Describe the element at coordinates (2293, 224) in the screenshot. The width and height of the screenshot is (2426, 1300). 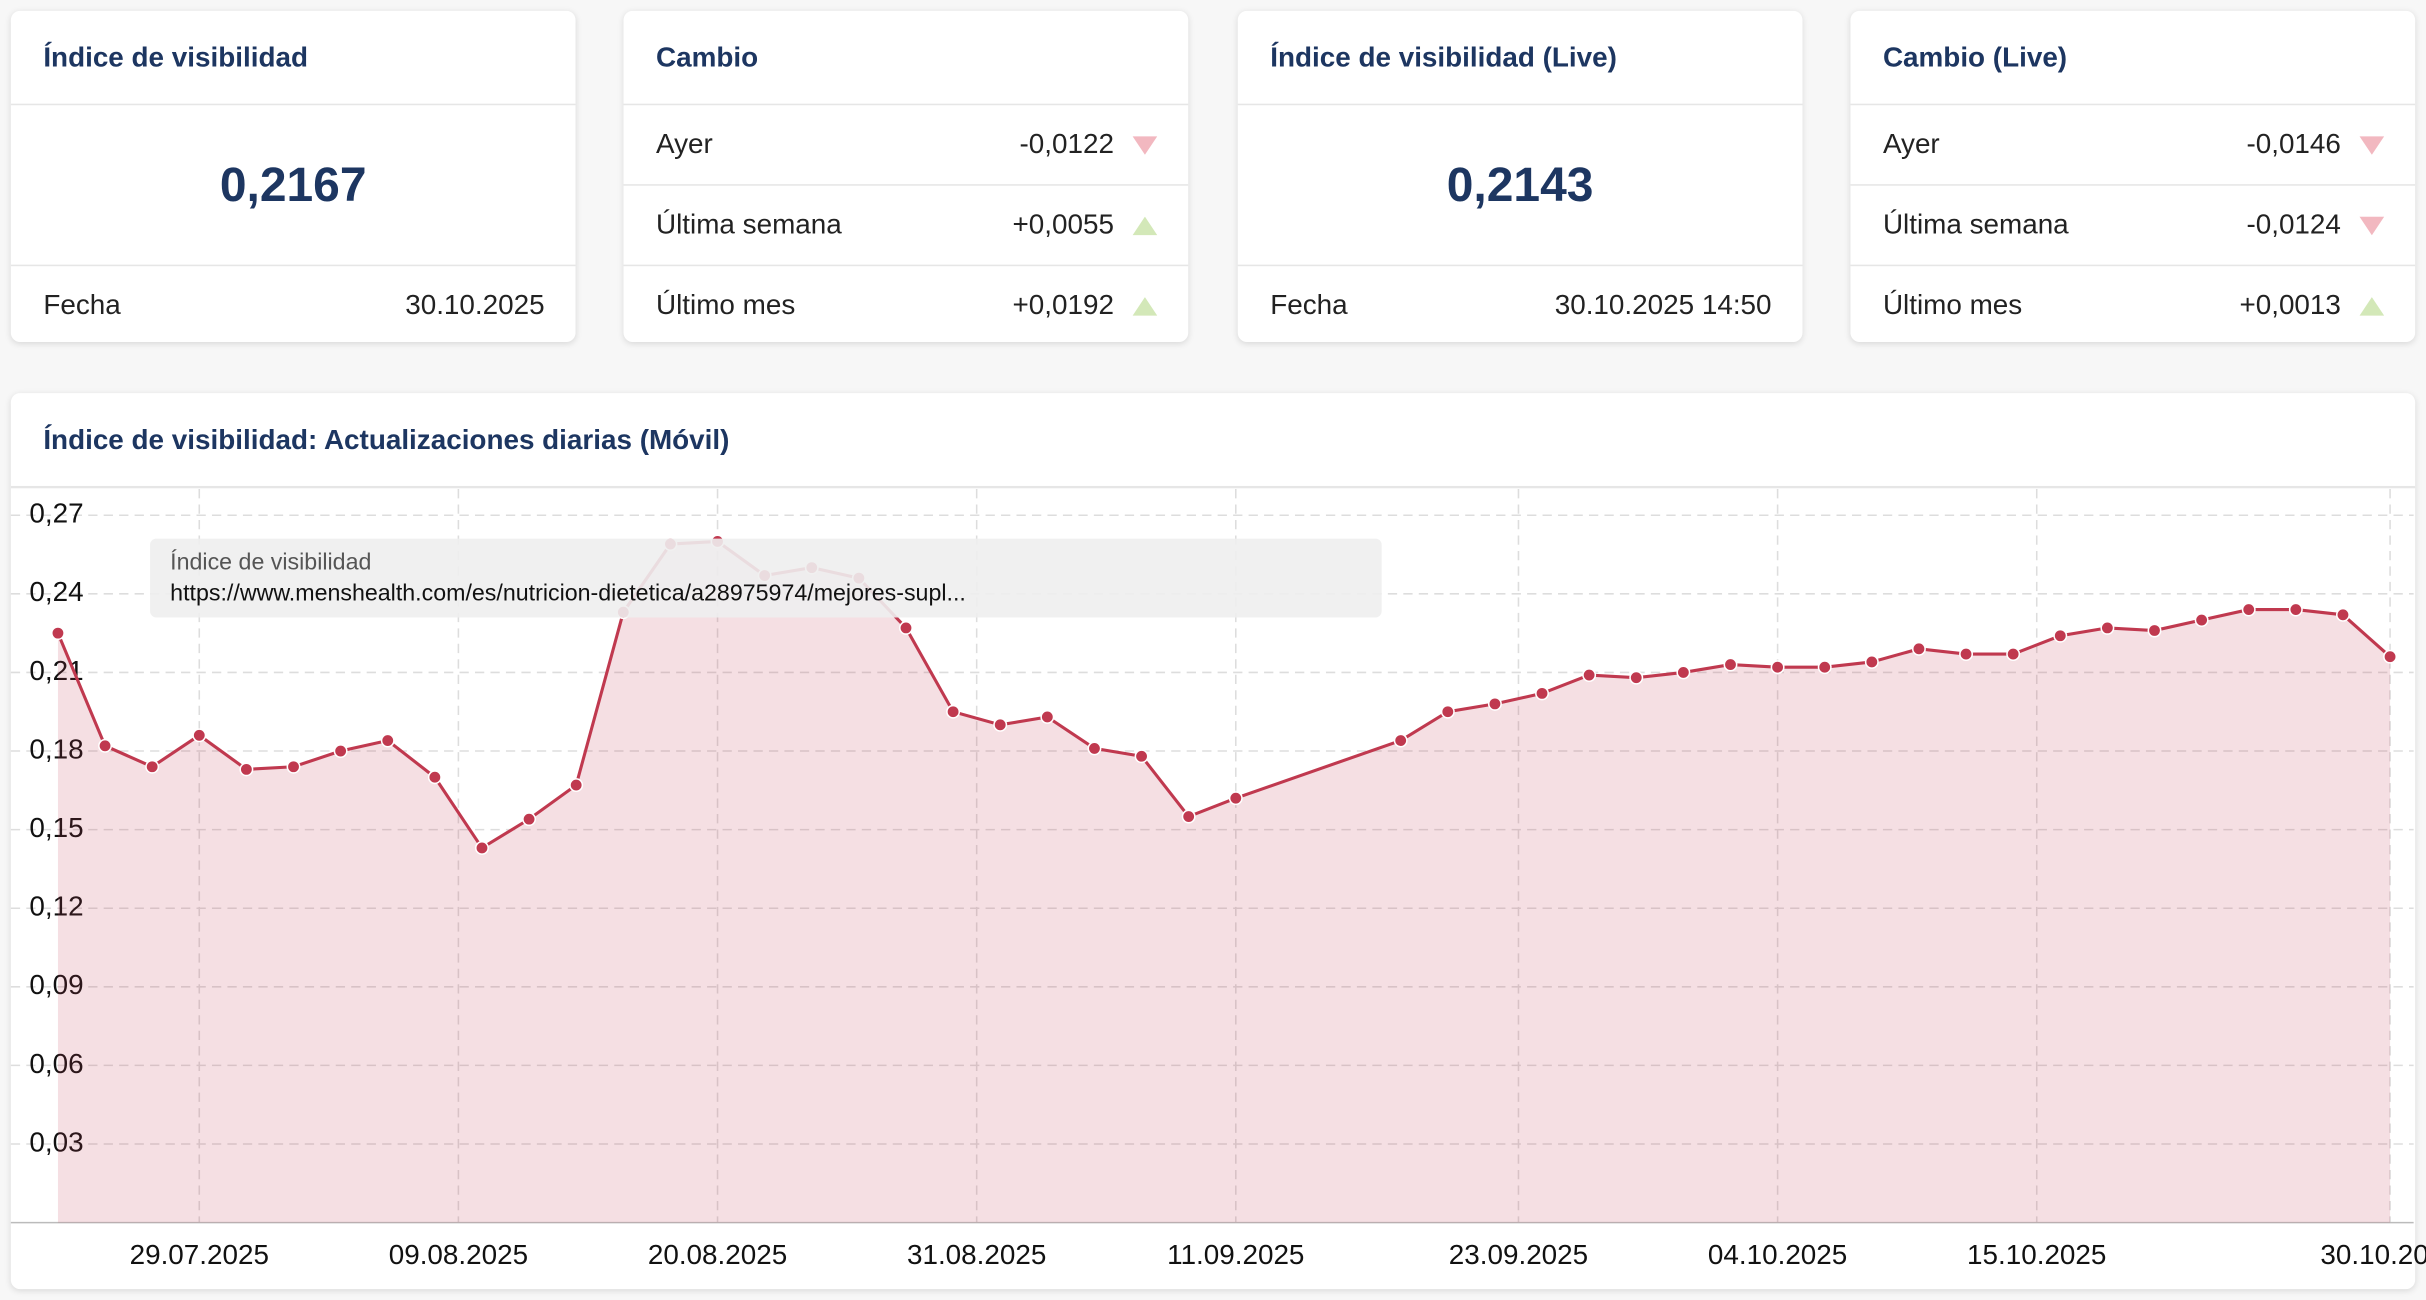
I see `row-value: -0,0124` at that location.